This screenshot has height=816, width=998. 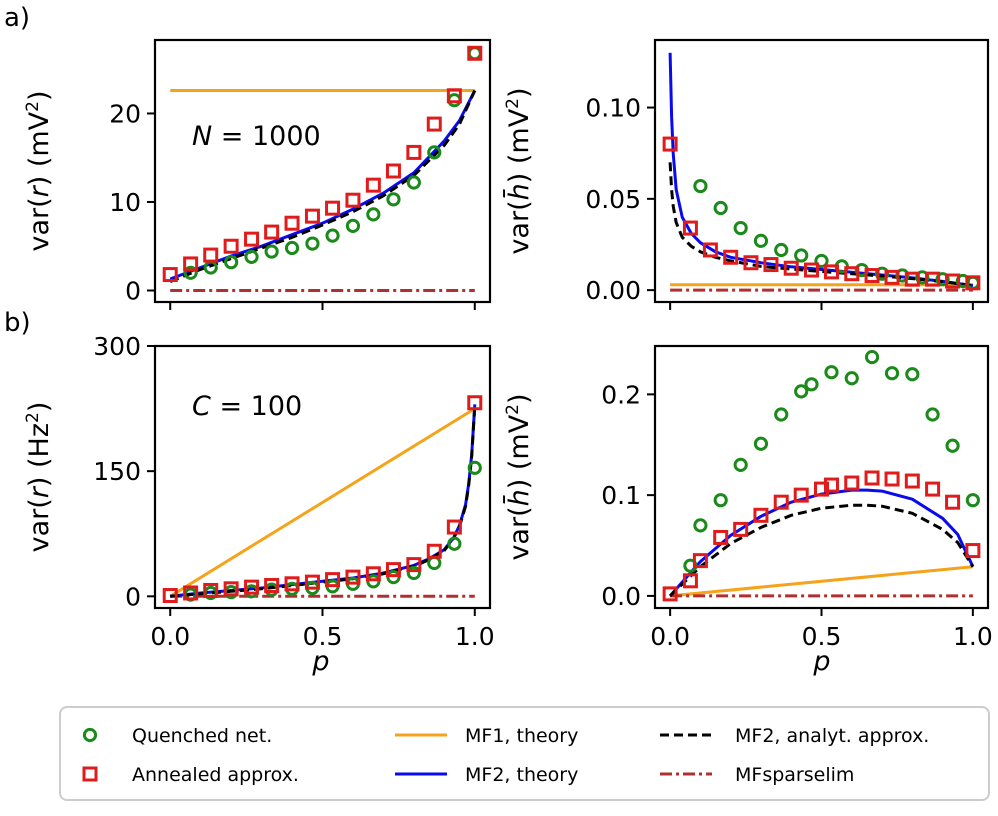 I want to click on legend-entry-mf1: MF1, theory, so click(x=486, y=736).